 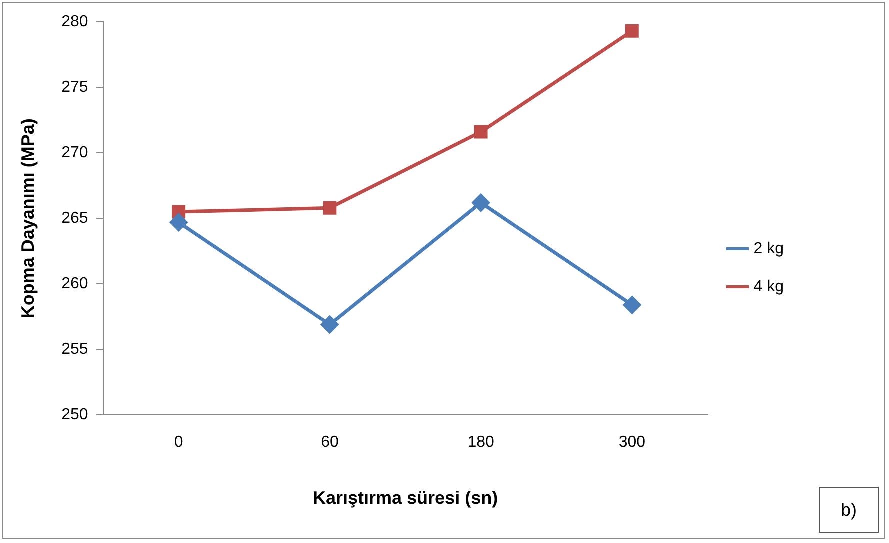 I want to click on x-tick-label: 60, so click(x=330, y=443).